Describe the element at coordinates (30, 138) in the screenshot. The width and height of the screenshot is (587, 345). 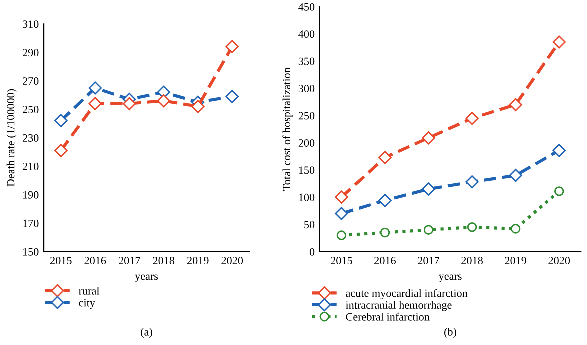
I see `y-tick-label: 230` at that location.